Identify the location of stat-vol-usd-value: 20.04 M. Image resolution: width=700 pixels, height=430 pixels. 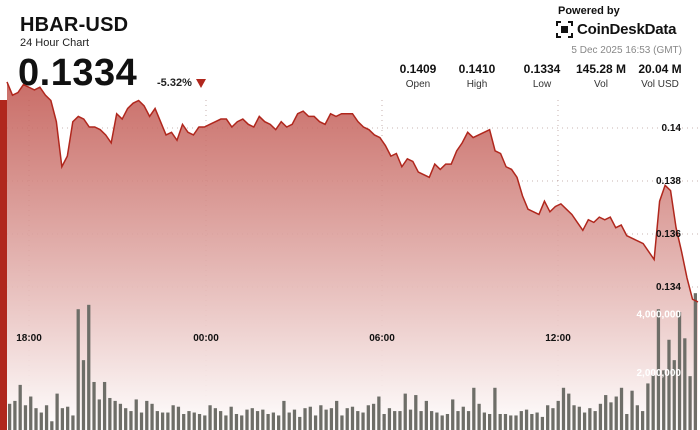
(660, 69).